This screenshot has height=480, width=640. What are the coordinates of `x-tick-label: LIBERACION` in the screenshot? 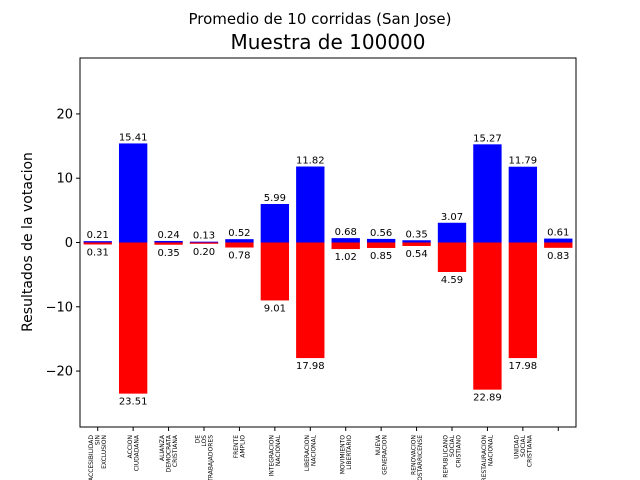 It's located at (307, 453).